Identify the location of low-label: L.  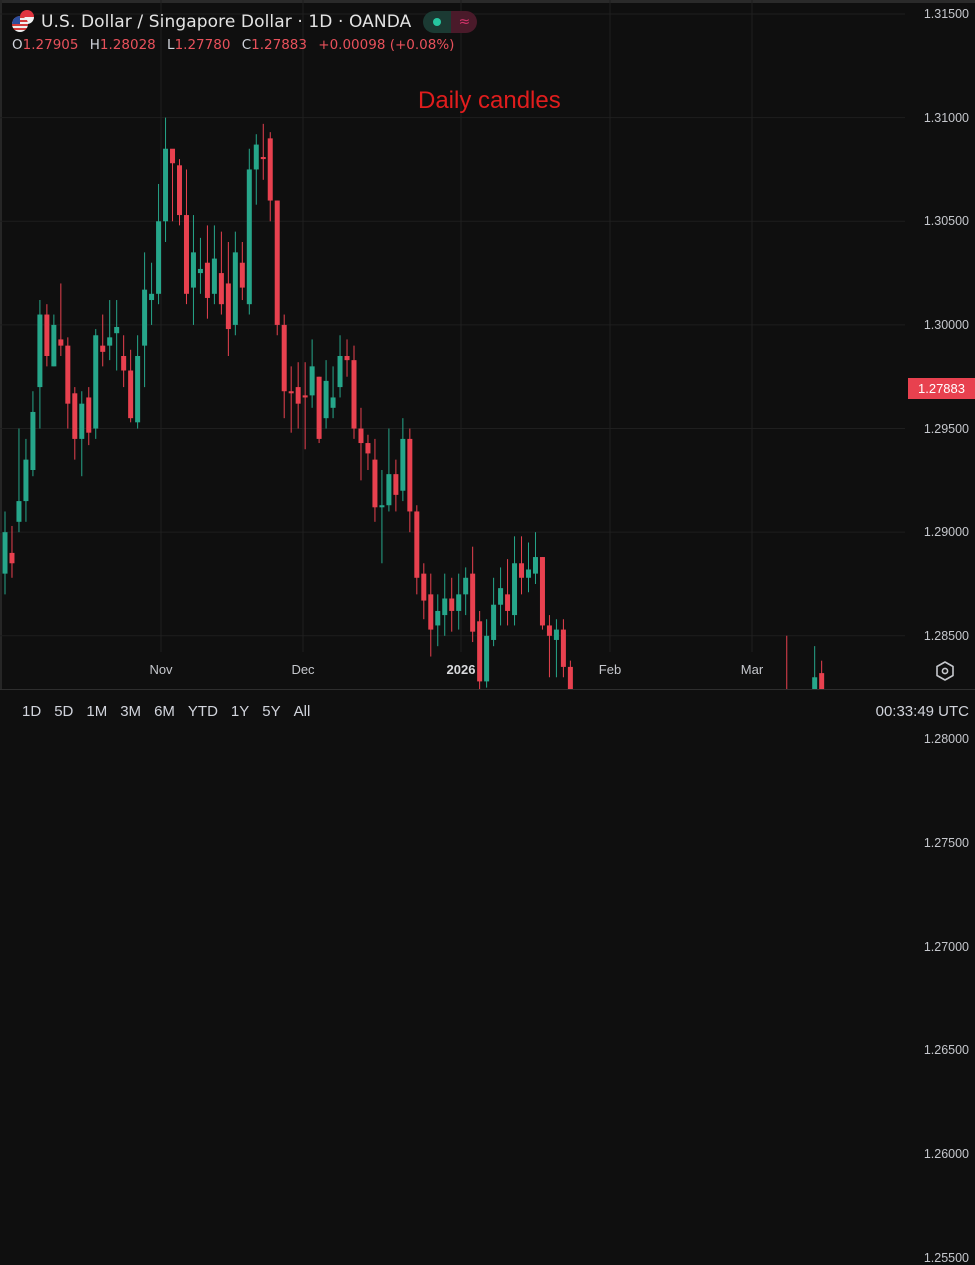
(171, 45).